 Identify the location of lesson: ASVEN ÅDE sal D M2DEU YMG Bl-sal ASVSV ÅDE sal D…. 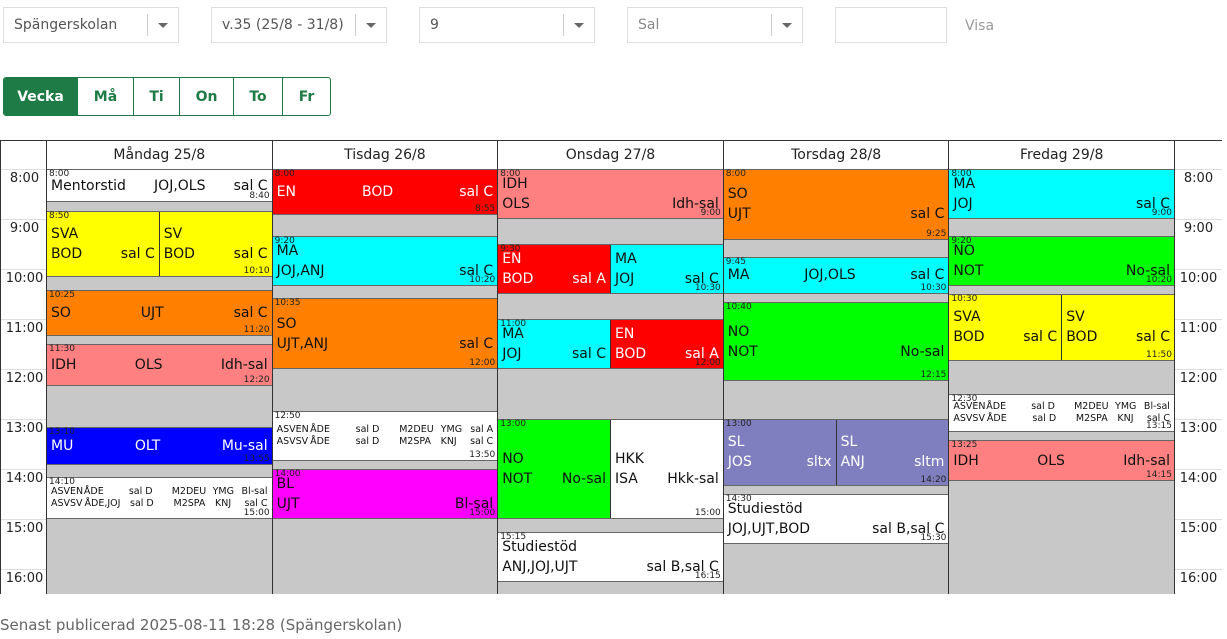
(1061, 413).